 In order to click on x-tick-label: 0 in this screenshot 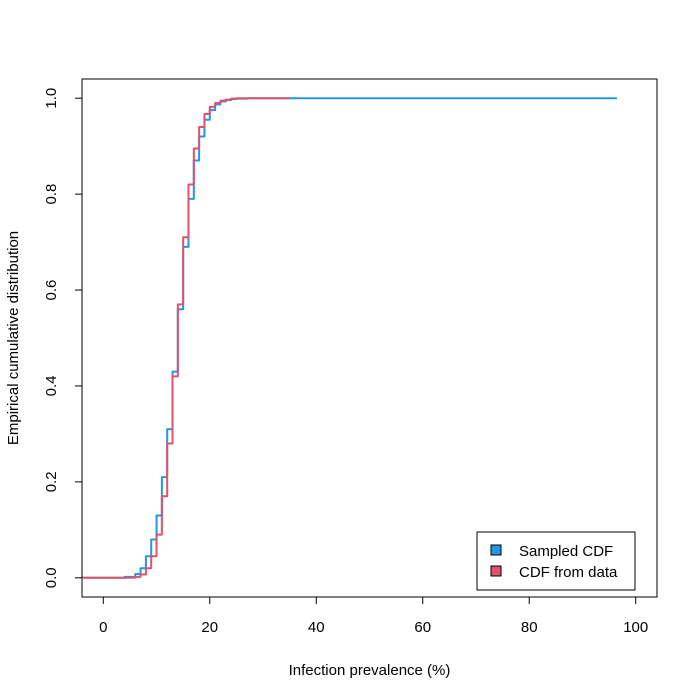, I will do `click(103, 627)`.